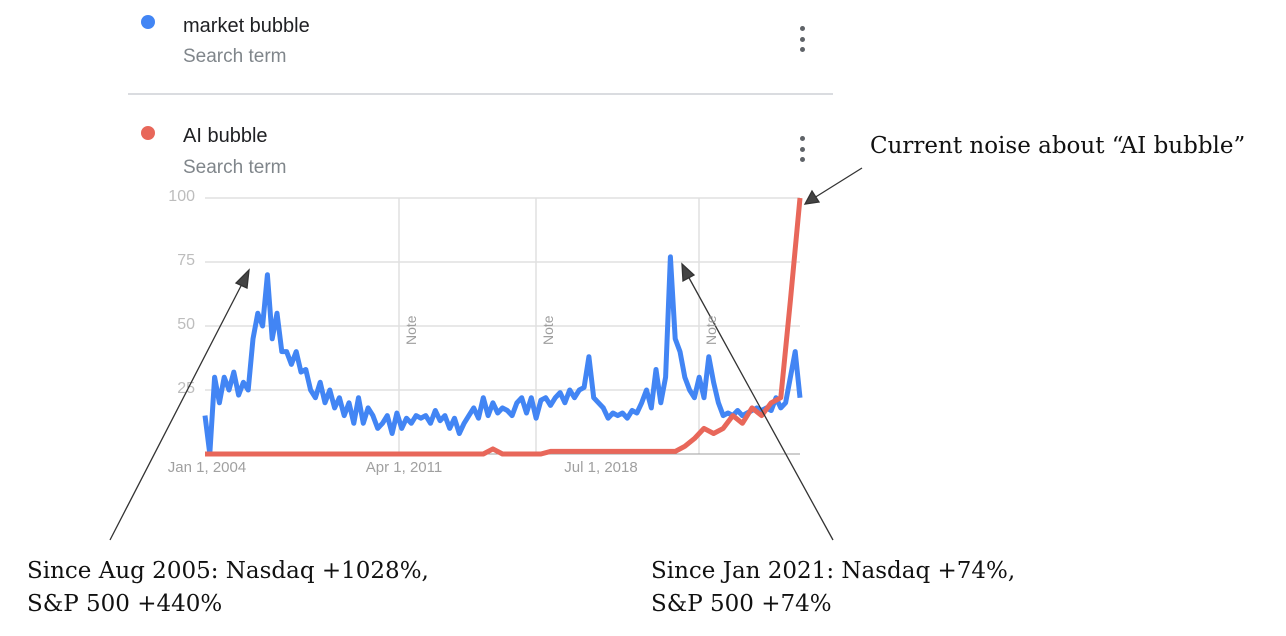  What do you see at coordinates (125, 604) in the screenshot?
I see `annotation-2005-line2: S&P 500 +440%` at bounding box center [125, 604].